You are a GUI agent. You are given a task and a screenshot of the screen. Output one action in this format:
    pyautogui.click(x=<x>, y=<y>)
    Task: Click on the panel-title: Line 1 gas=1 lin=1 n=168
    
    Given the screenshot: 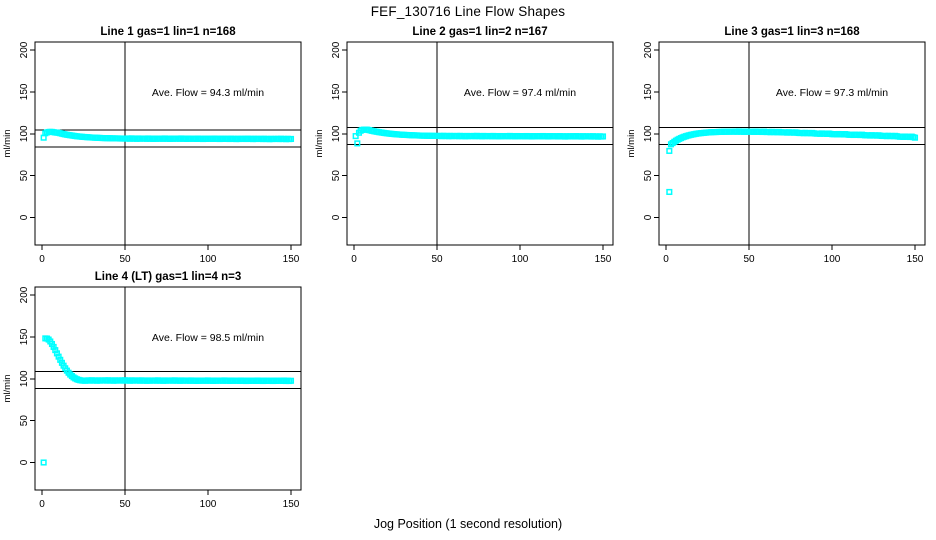 What is the action you would take?
    pyautogui.click(x=168, y=32)
    